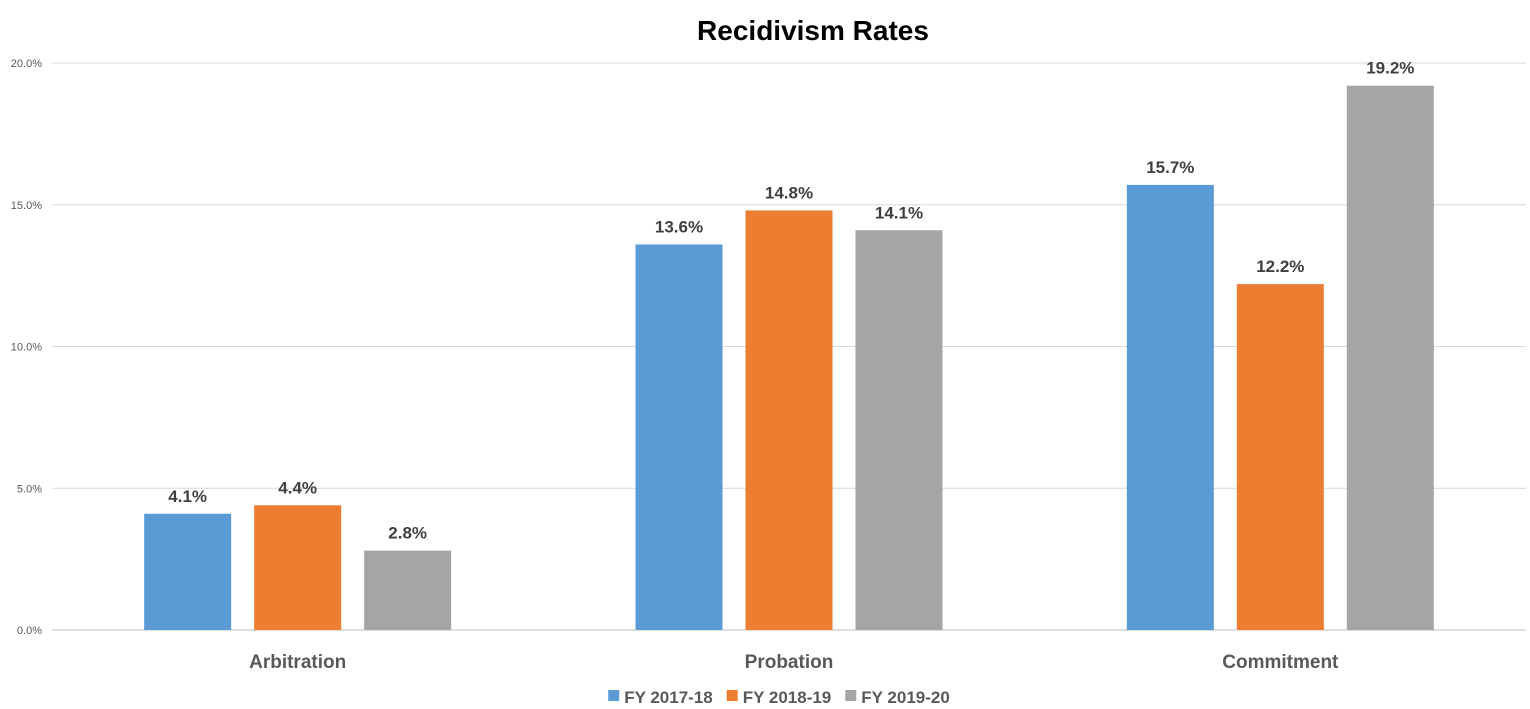  I want to click on y-tick-label: 20.0%, so click(26, 64).